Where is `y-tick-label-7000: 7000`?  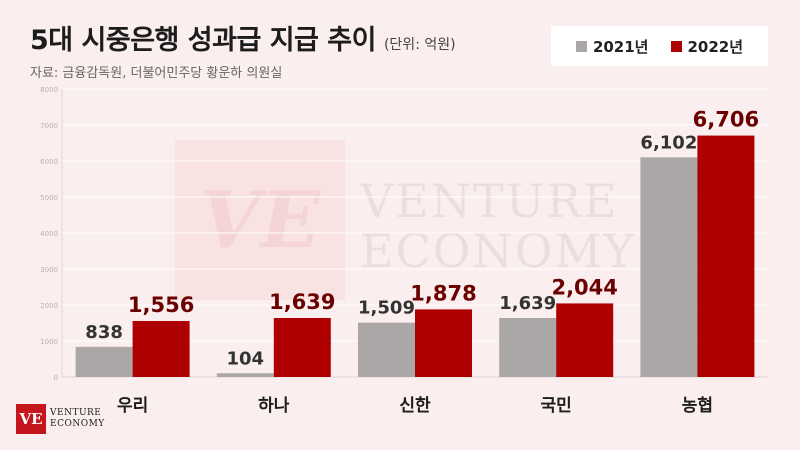
y-tick-label-7000: 7000 is located at coordinates (49, 126).